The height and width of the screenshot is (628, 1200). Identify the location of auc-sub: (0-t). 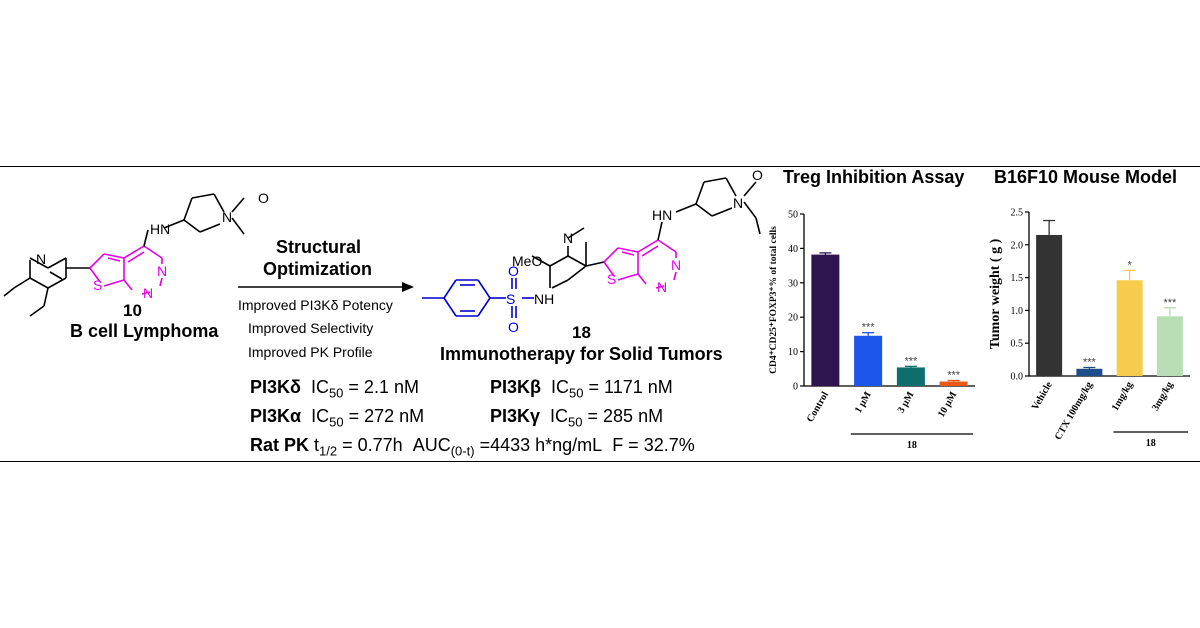
(462, 451).